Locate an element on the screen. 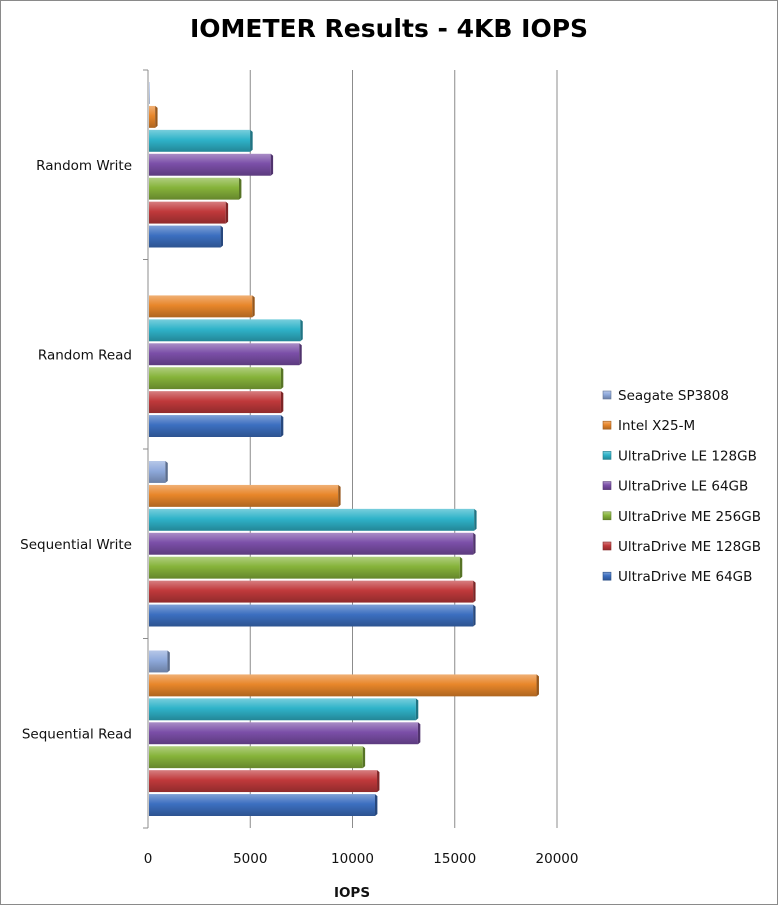 The height and width of the screenshot is (905, 778). x-tick-label: 5000 is located at coordinates (250, 859).